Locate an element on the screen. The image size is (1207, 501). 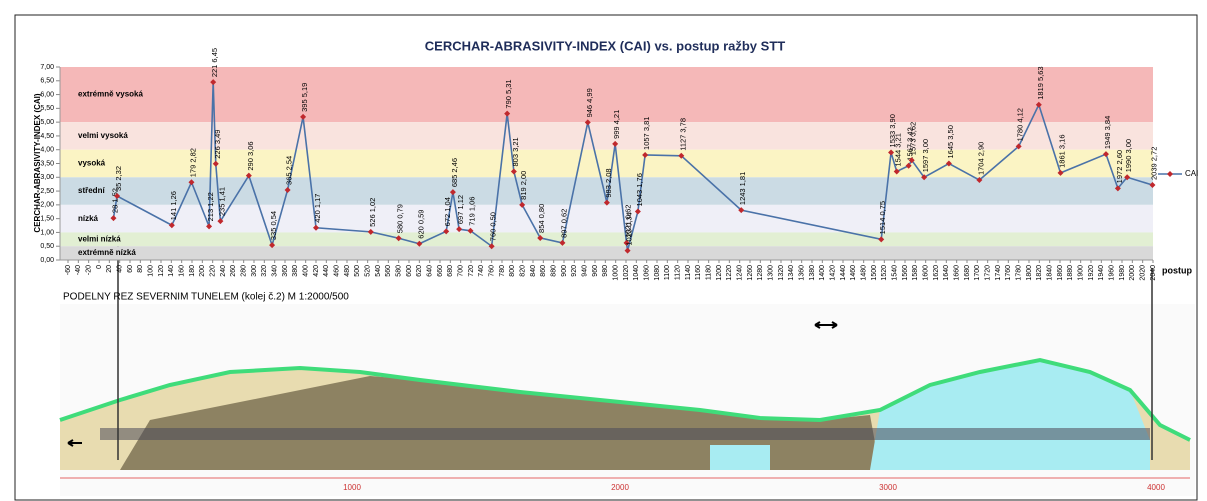
x-tick-label: 300 is located at coordinates (254, 271).